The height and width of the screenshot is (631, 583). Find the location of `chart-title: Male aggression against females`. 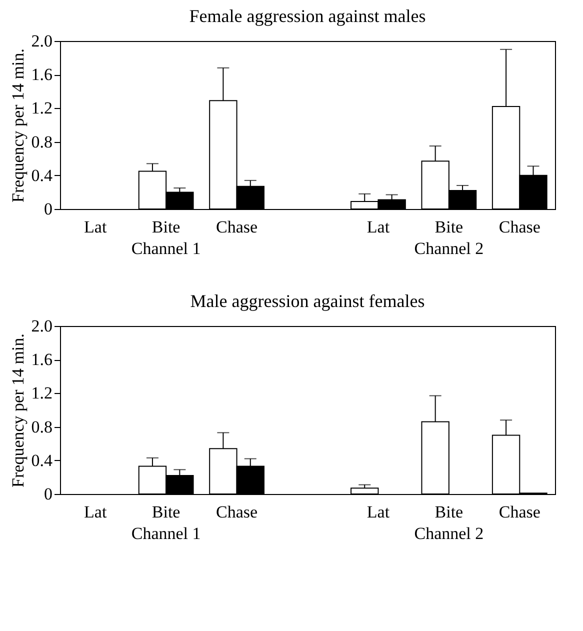

chart-title: Male aggression against females is located at coordinates (307, 301).